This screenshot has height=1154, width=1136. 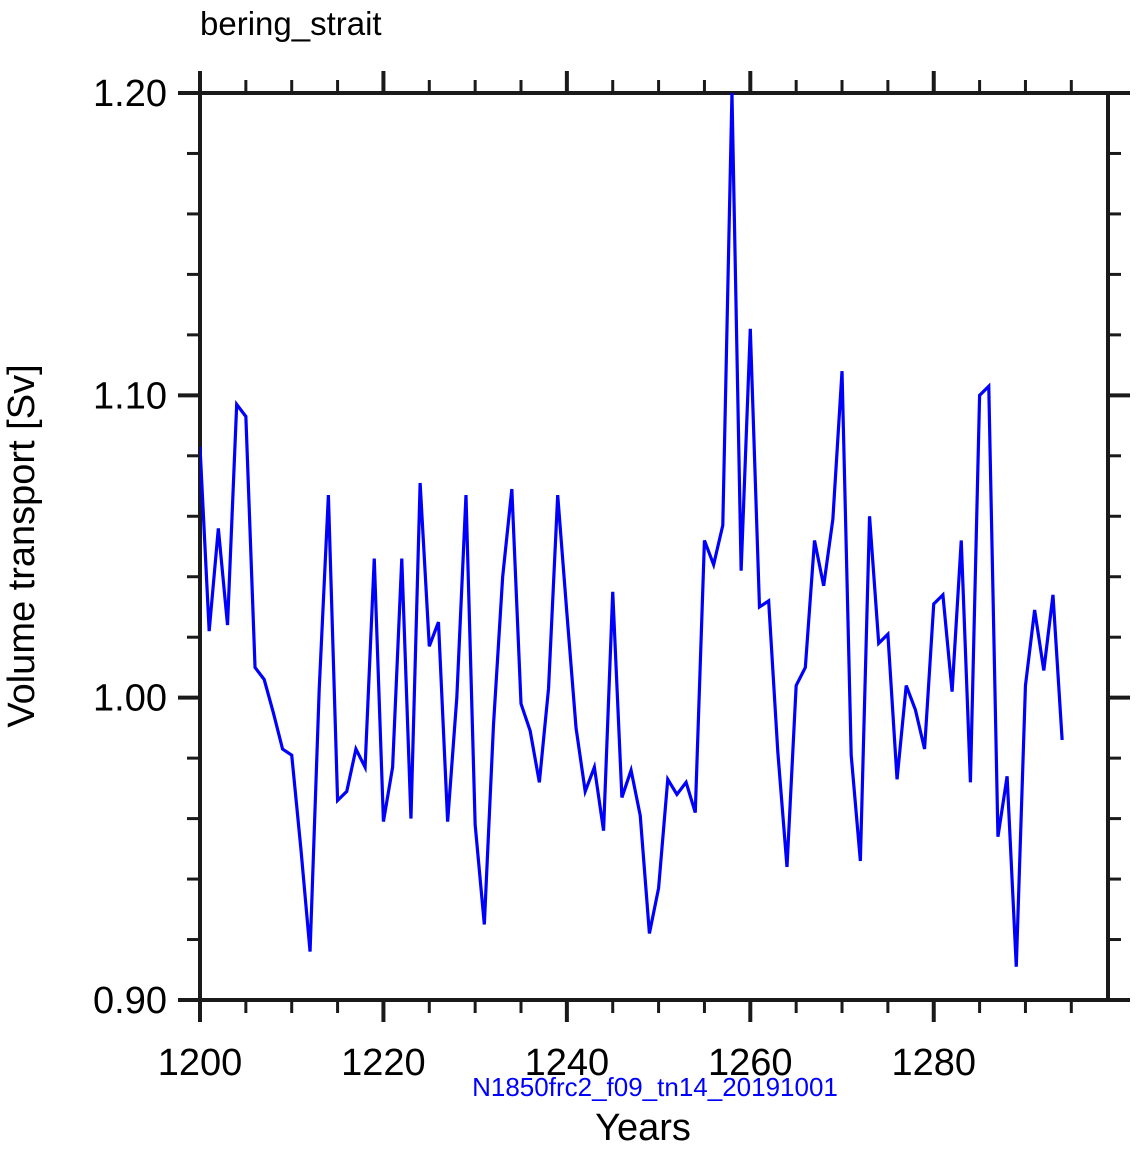 I want to click on y-tick-label: 1.20, so click(x=130, y=94).